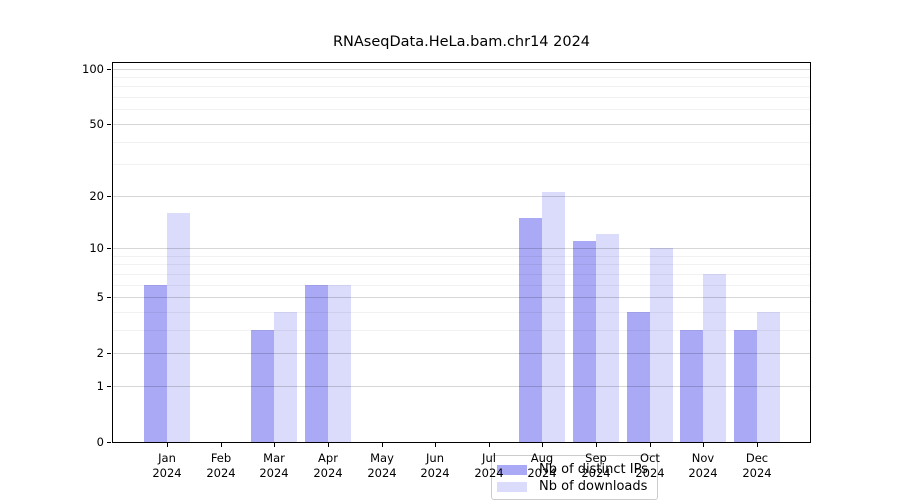 The image size is (900, 500). What do you see at coordinates (286, 377) in the screenshot?
I see `bar-downloads-mar` at bounding box center [286, 377].